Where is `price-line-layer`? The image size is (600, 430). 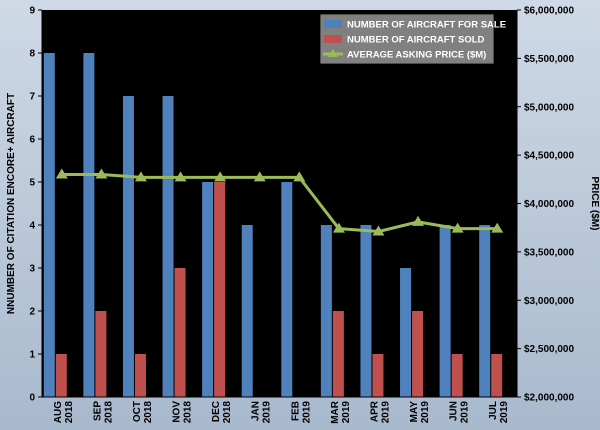
price-line-layer is located at coordinates (279, 202).